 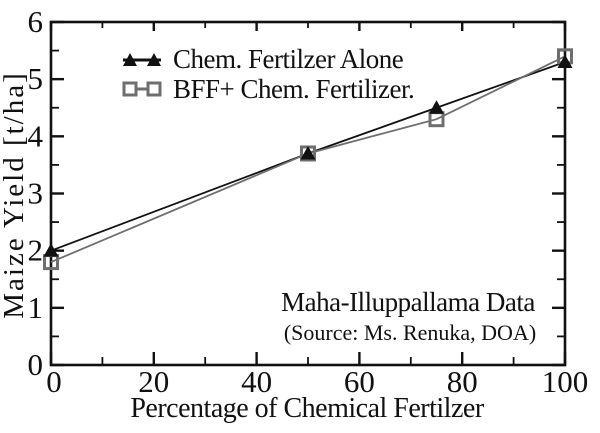 I want to click on triangle-line-marker-icon, so click(x=142, y=59).